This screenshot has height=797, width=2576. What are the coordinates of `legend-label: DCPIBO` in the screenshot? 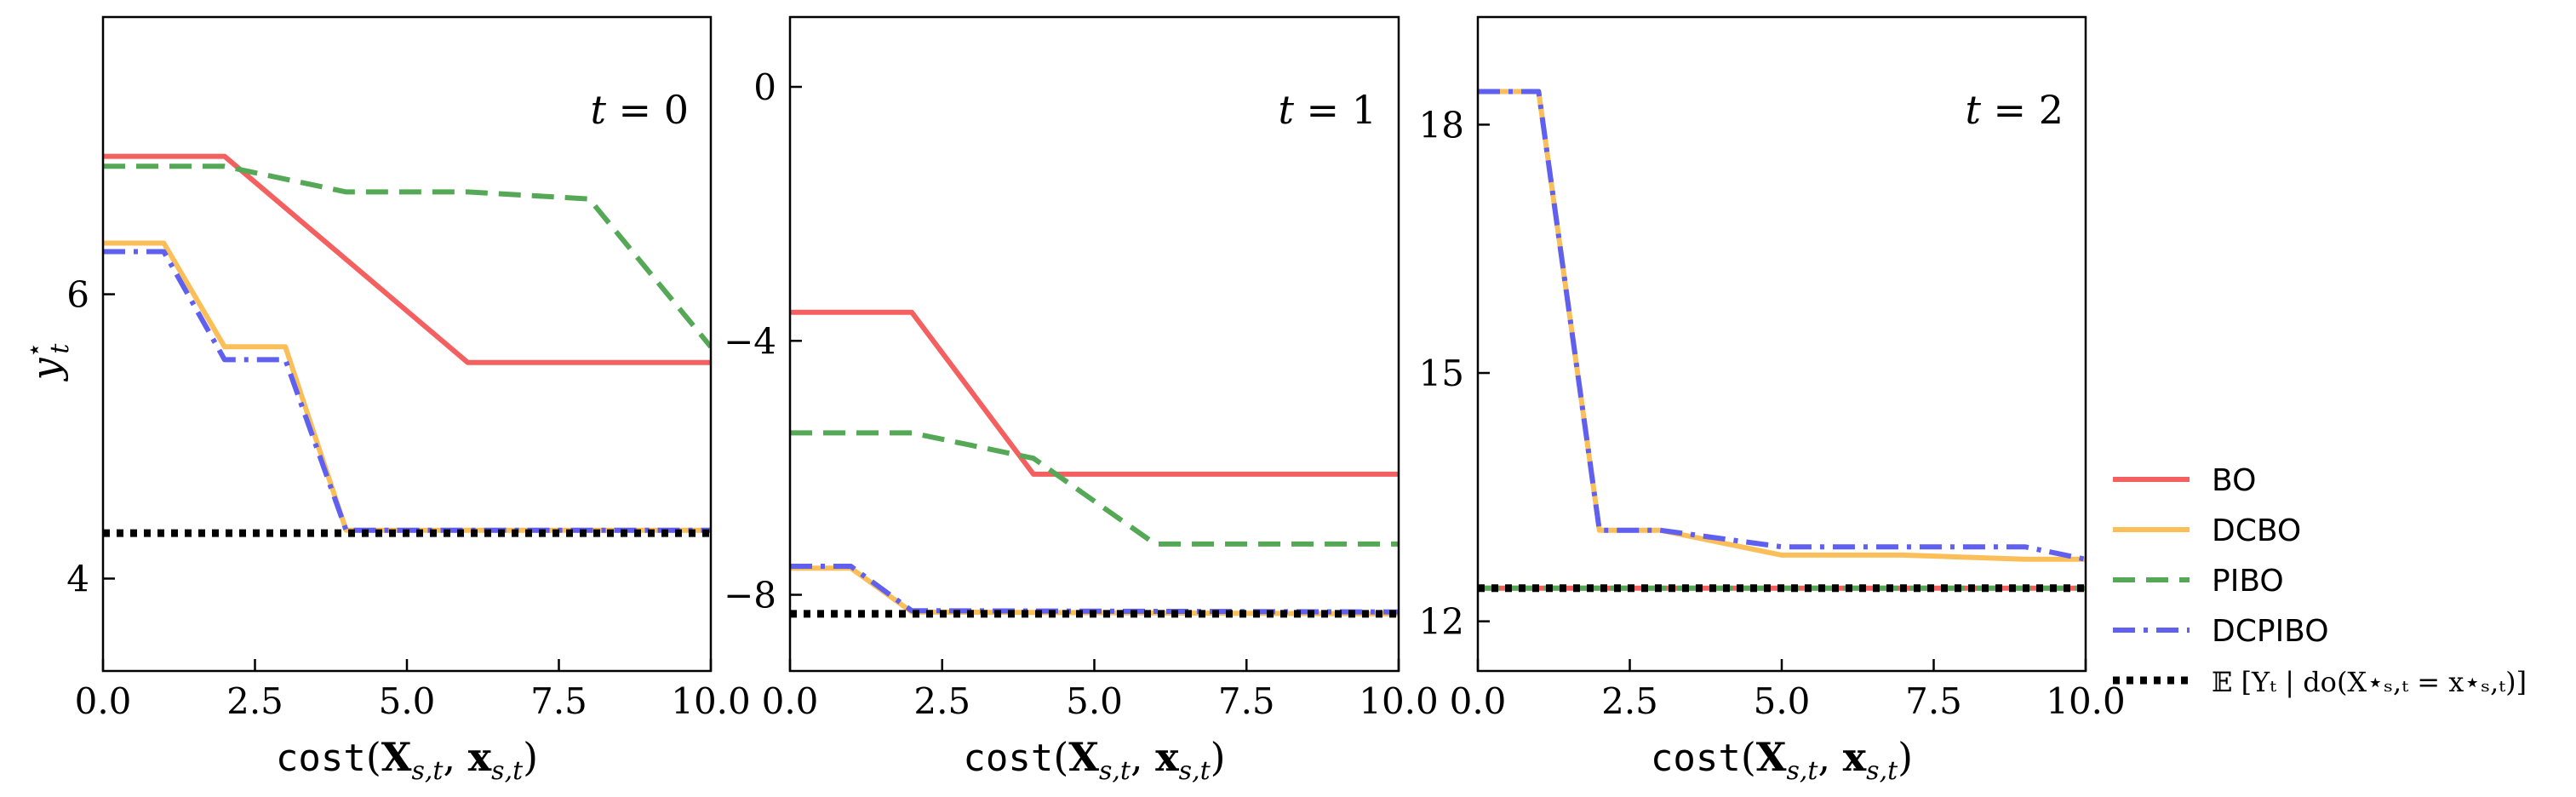 It's located at (2270, 631).